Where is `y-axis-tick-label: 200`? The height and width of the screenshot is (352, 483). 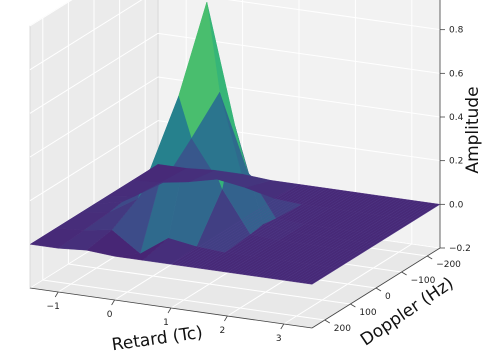
y-axis-tick-label: 200 is located at coordinates (342, 329).